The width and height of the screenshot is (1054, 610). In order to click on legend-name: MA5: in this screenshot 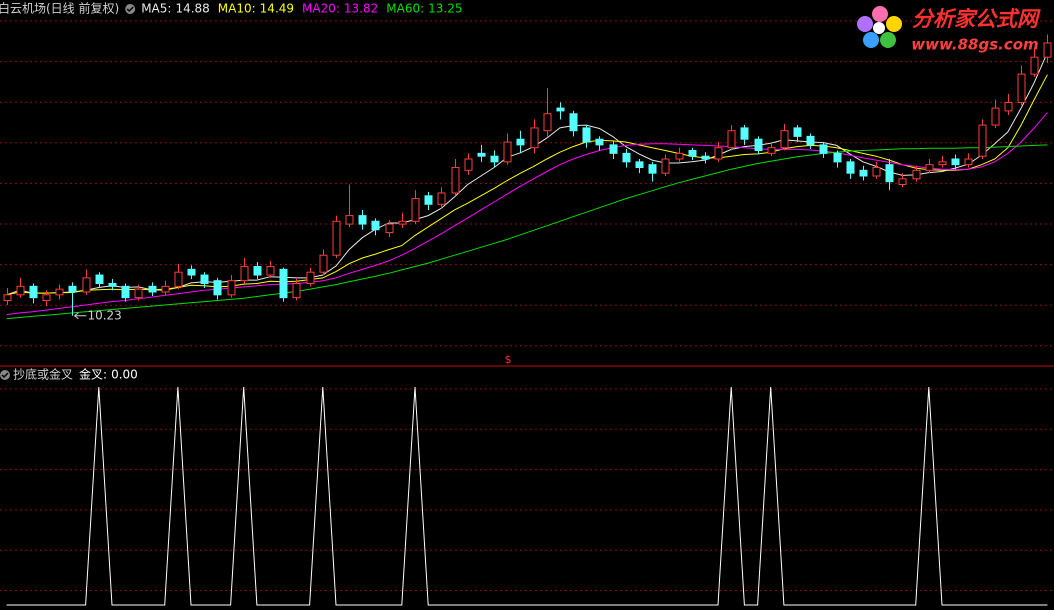, I will do `click(156, 9)`.